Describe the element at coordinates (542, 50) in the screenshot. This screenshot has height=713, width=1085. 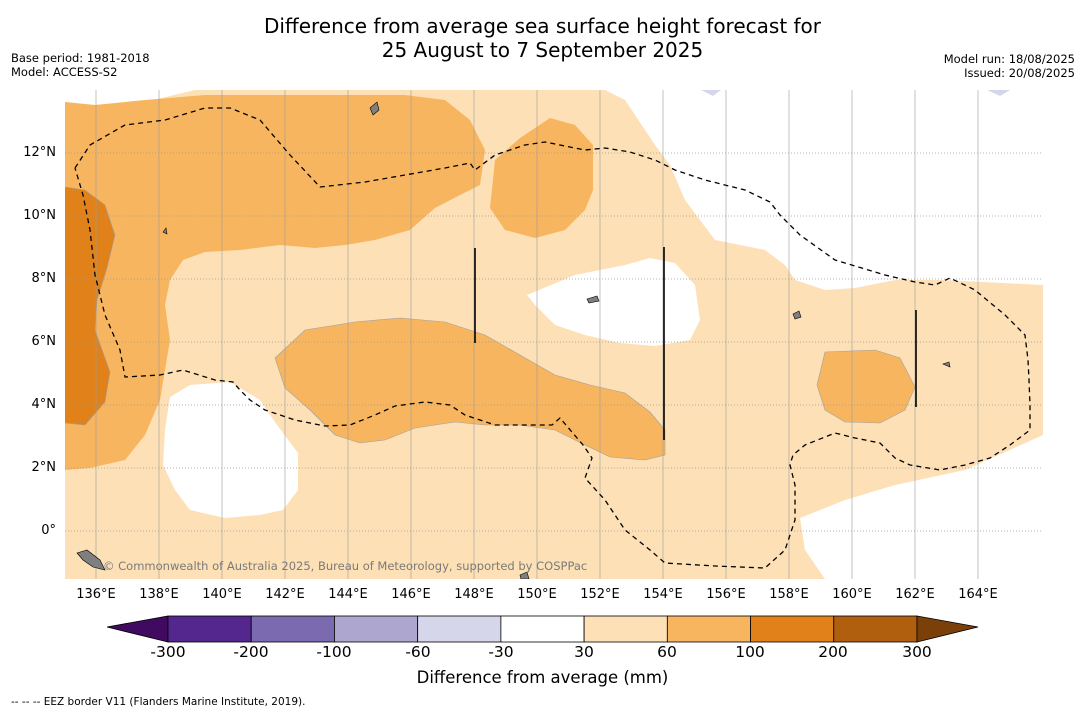
I see `title-line-2: 25 August to 7 September 2025` at that location.